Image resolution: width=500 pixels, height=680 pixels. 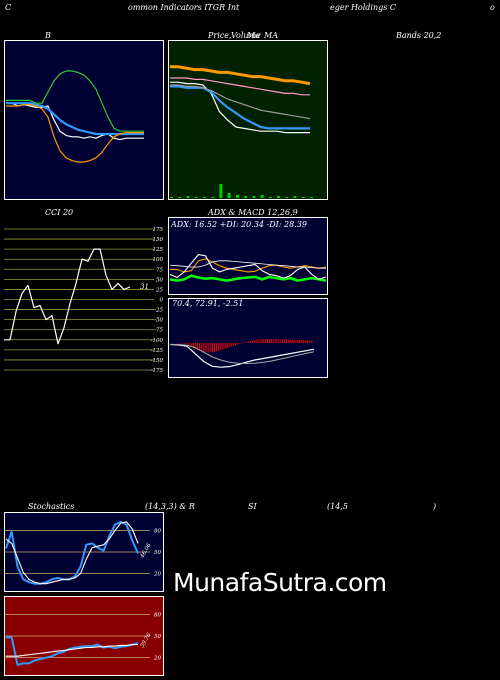 I want to click on rsi-params-label: (14,5, so click(x=337, y=506).